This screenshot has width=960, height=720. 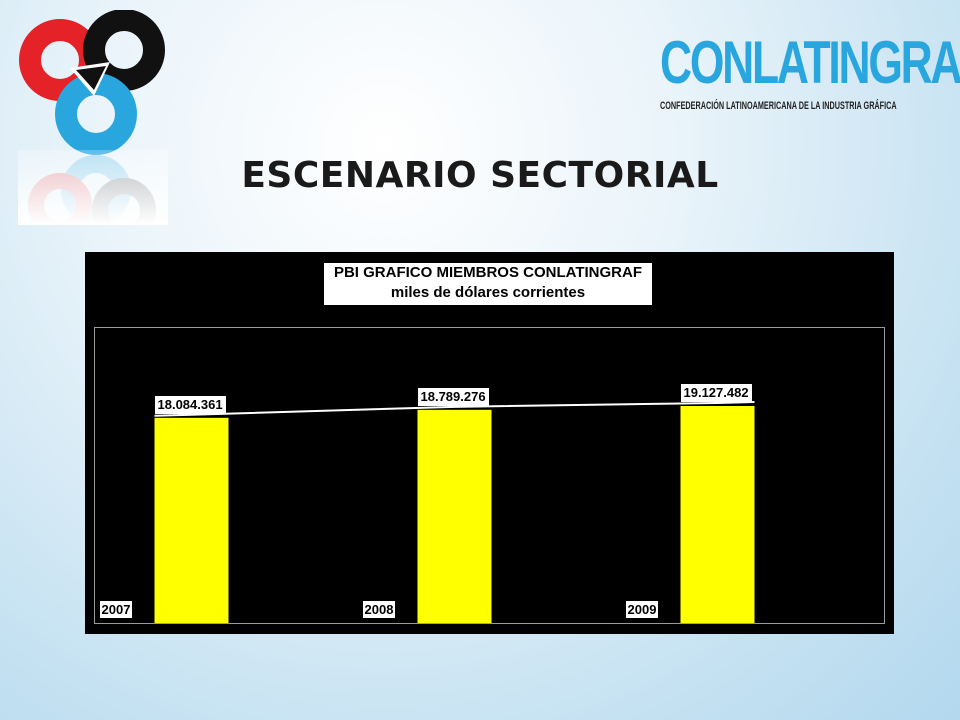 I want to click on category-label-2009: 2009, so click(x=642, y=609).